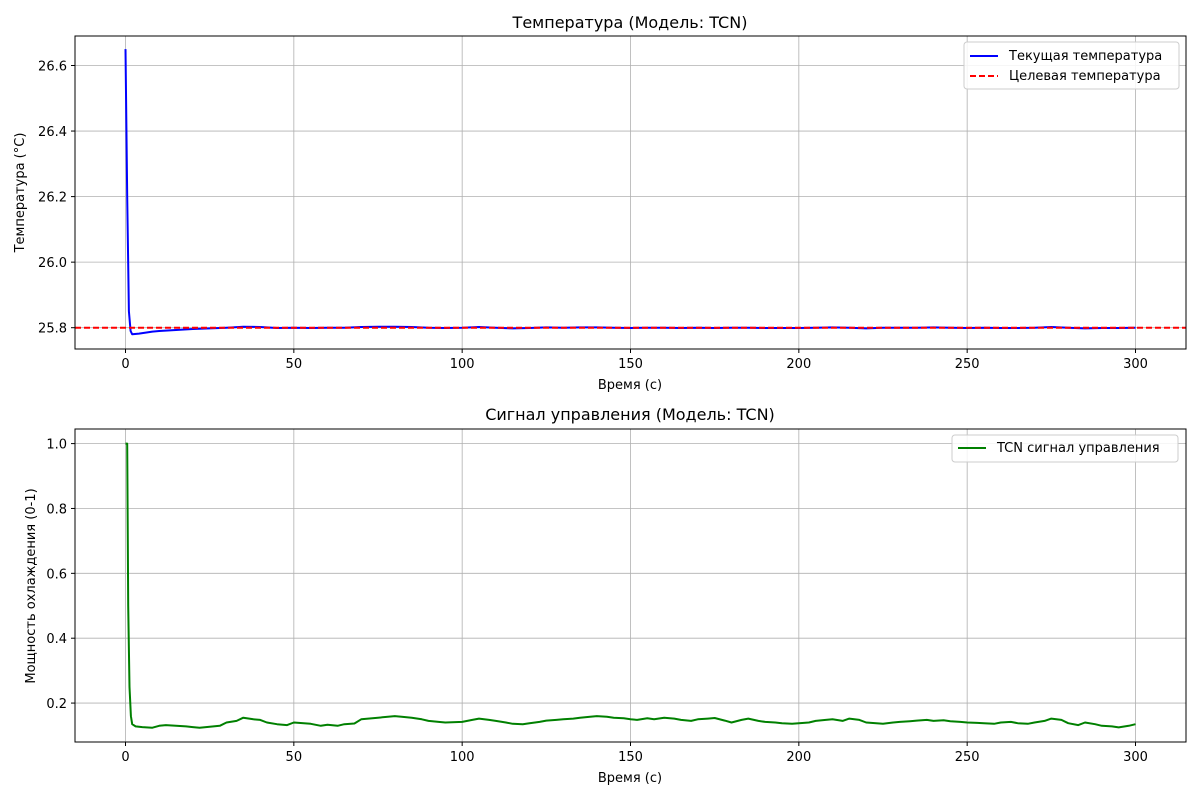 This screenshot has height=800, width=1200. I want to click on control-chart-title: Сигнал управления (Модель: TCN), so click(630, 414).